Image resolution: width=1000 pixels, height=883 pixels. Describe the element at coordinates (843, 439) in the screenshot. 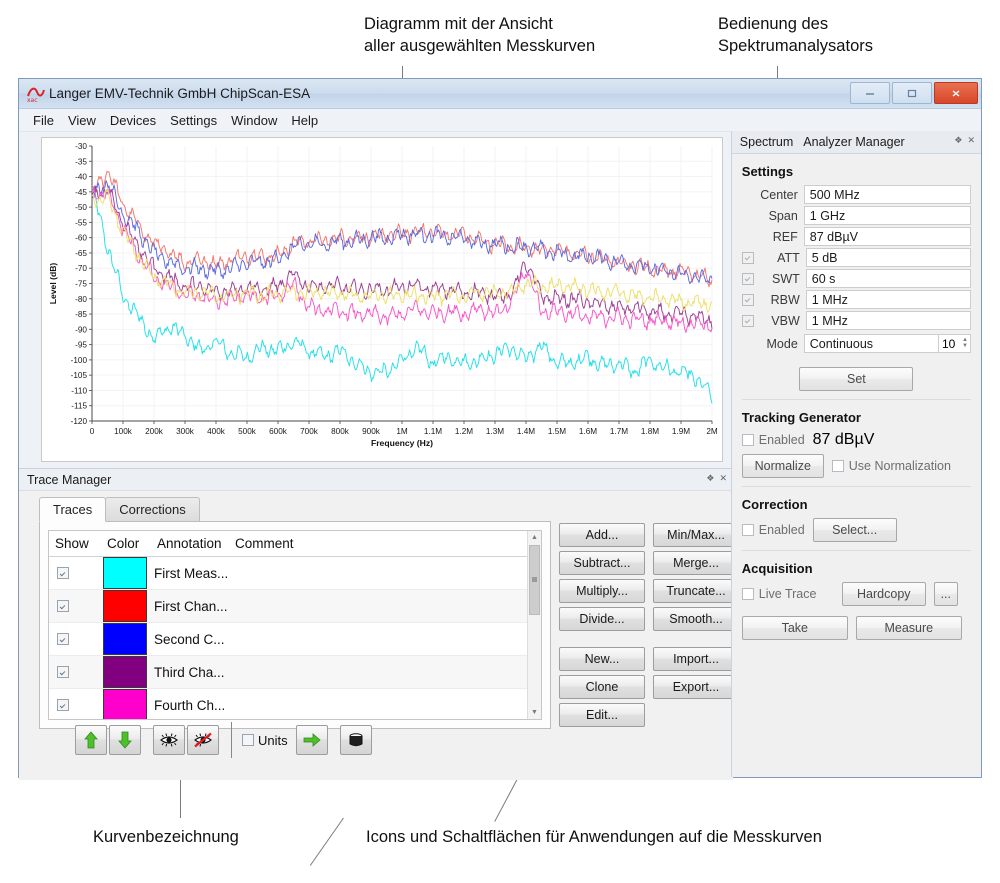

I see `tg-level-value: 87 dBµV` at that location.